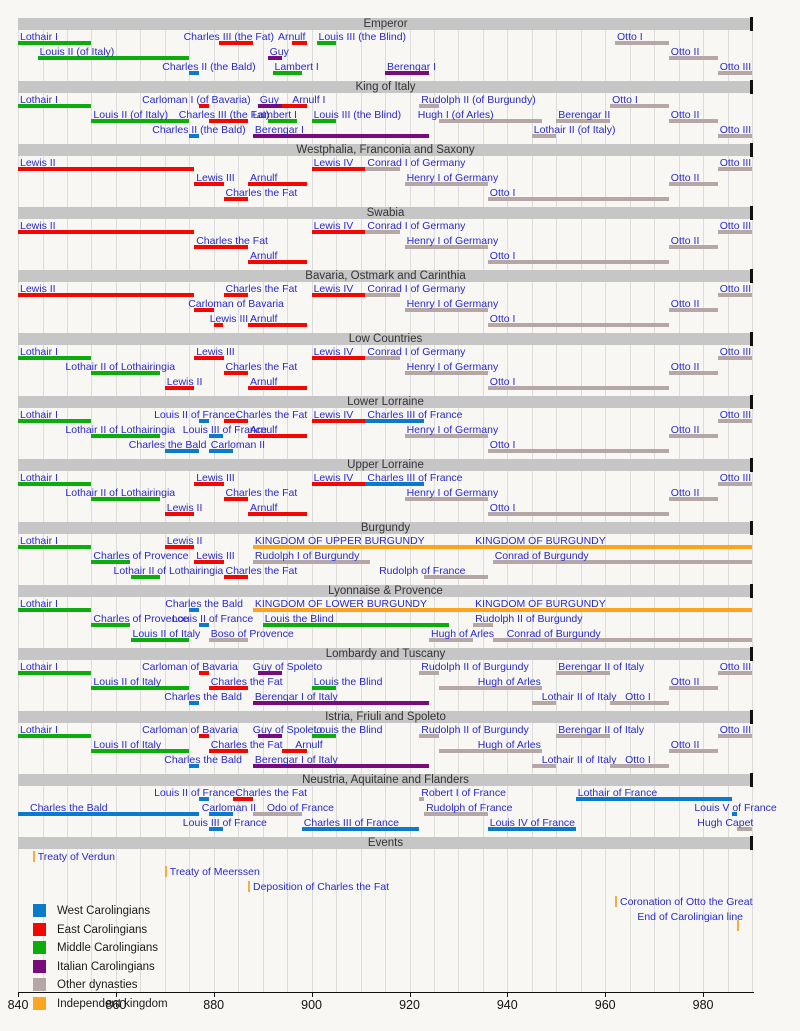 This screenshot has width=800, height=1031. Describe the element at coordinates (307, 556) in the screenshot. I see `ruler-link: Rudolph I of Burgundy` at that location.